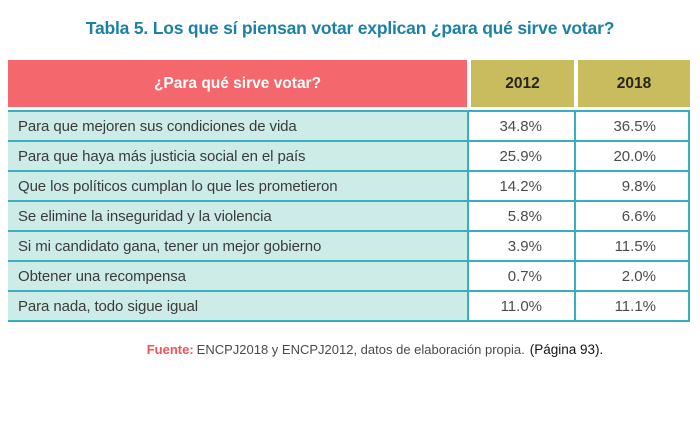 The width and height of the screenshot is (700, 428). Describe the element at coordinates (170, 349) in the screenshot. I see `source-label: Fuente:` at that location.